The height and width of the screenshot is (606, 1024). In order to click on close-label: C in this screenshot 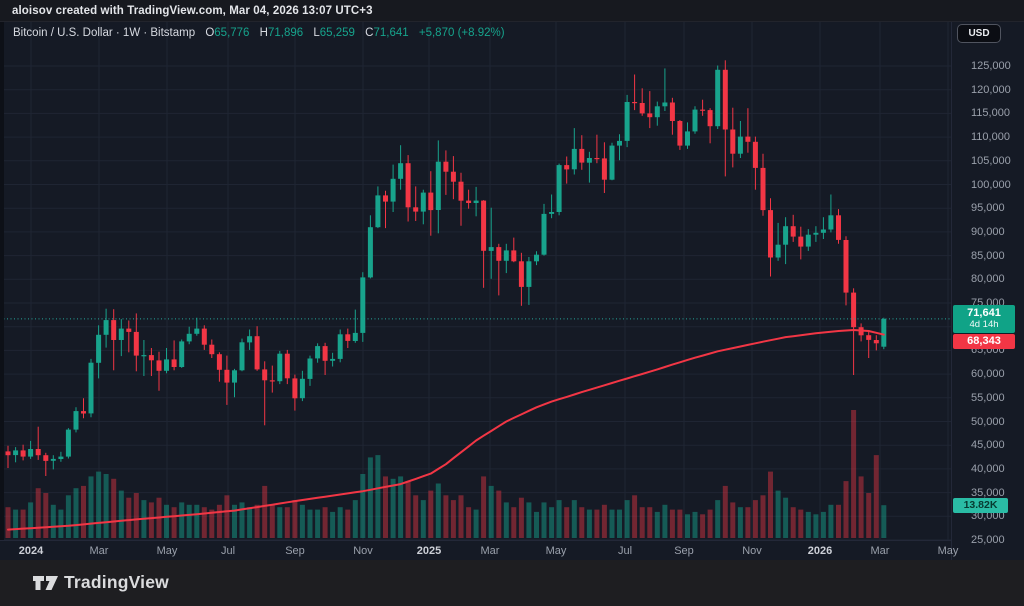, I will do `click(369, 33)`.